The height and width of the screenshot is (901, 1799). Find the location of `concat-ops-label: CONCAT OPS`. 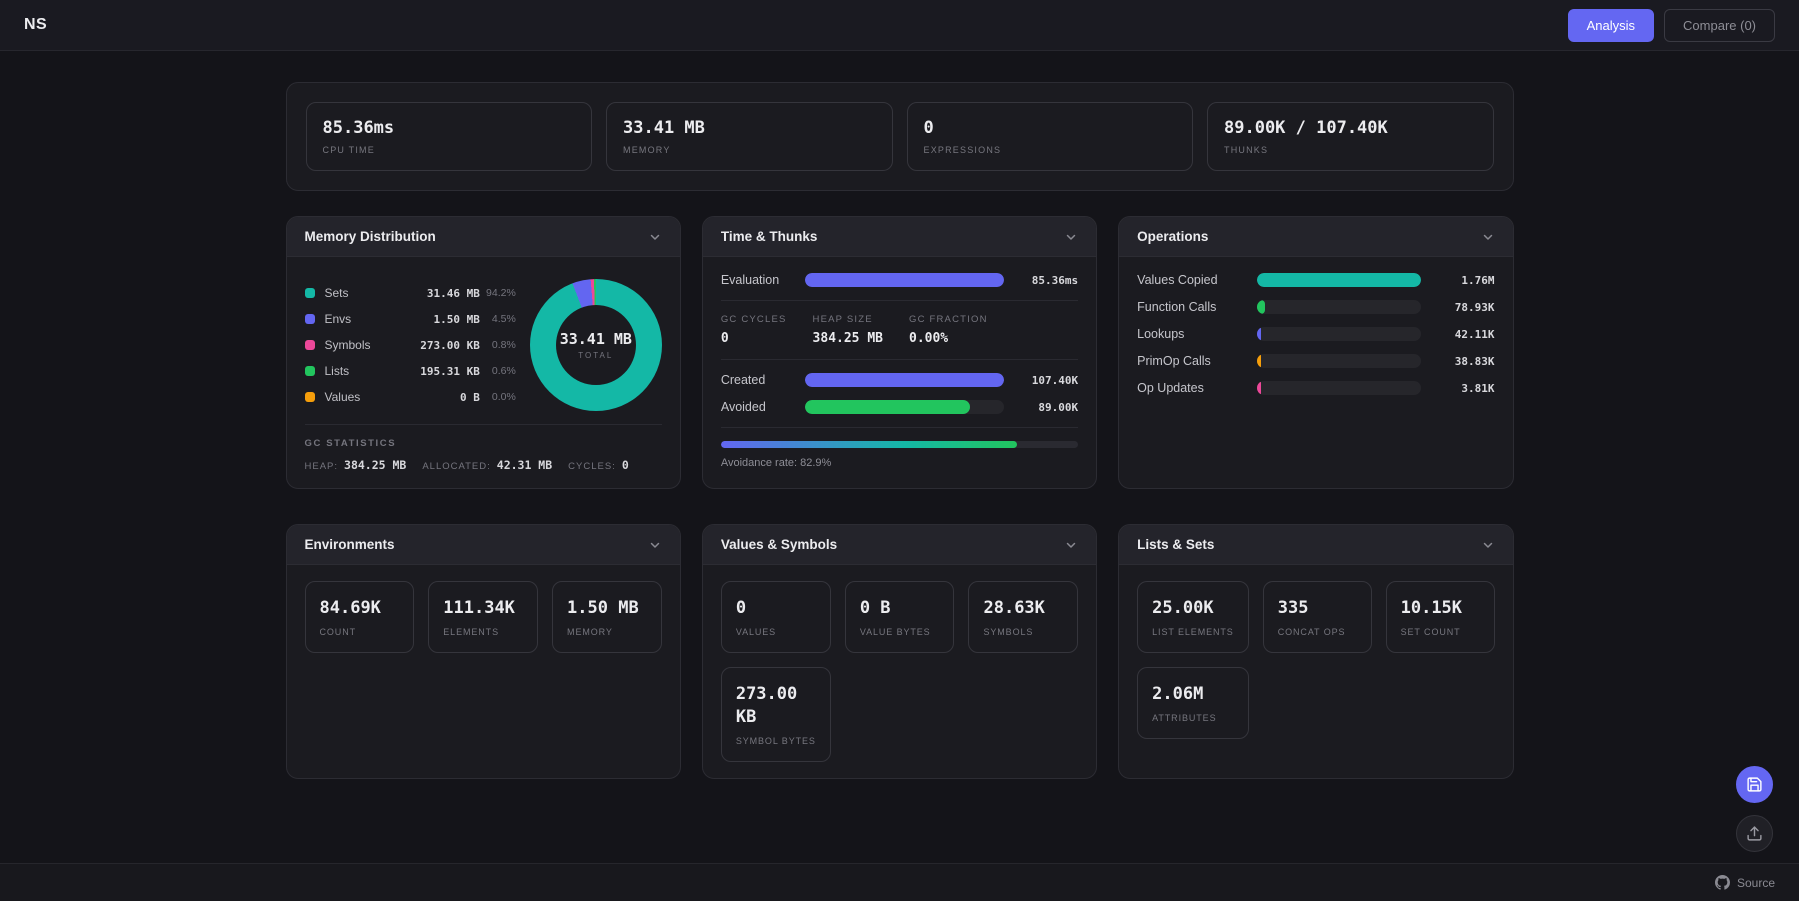

concat-ops-label: CONCAT OPS is located at coordinates (1311, 631).